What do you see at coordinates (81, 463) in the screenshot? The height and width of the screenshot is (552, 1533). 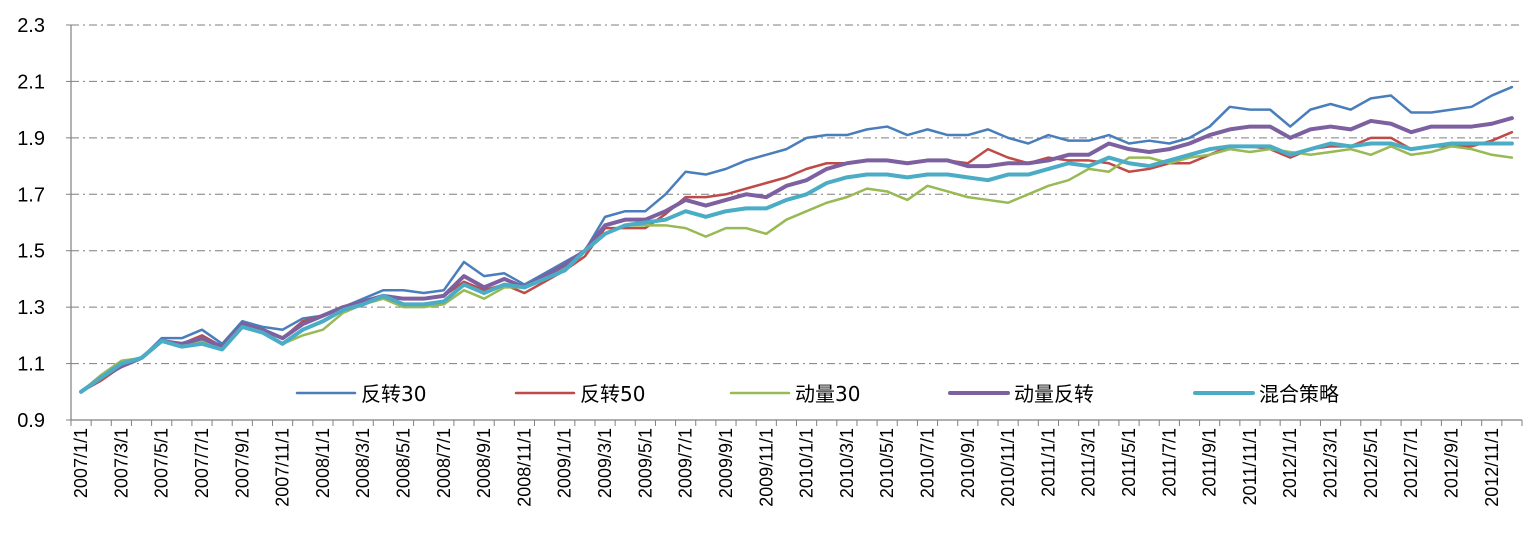 I see `x-tick-label-2007/1/1: 2007/1/1` at bounding box center [81, 463].